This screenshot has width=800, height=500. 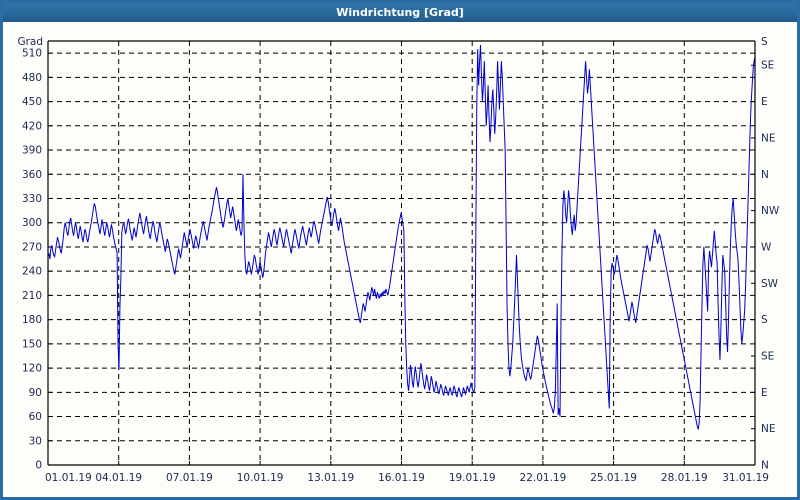 I want to click on x-tick-label: 28.01.19, so click(x=684, y=478).